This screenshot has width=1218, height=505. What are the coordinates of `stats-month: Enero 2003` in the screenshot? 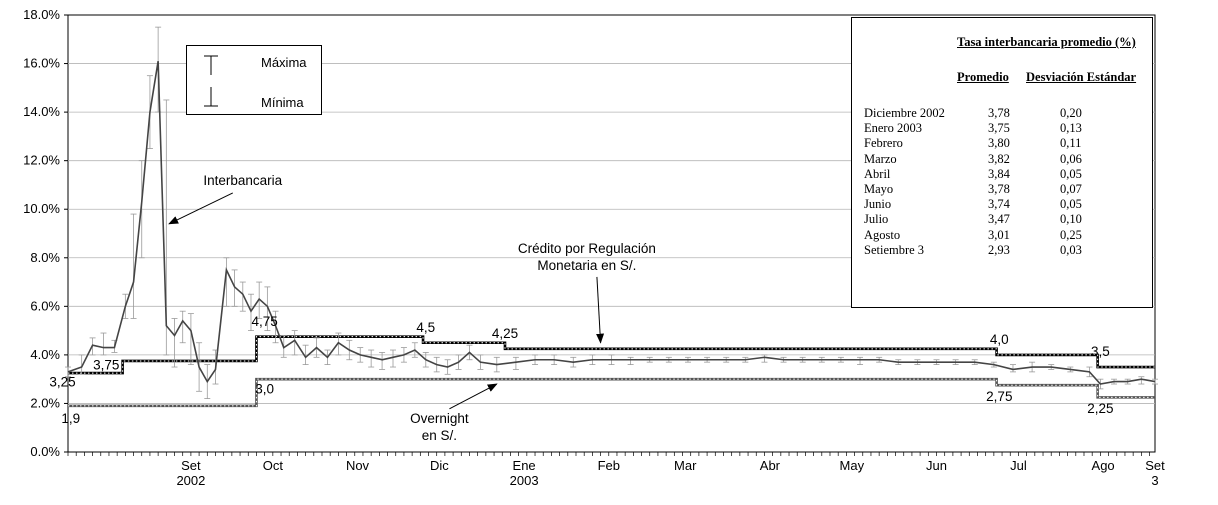 It's located at (893, 128).